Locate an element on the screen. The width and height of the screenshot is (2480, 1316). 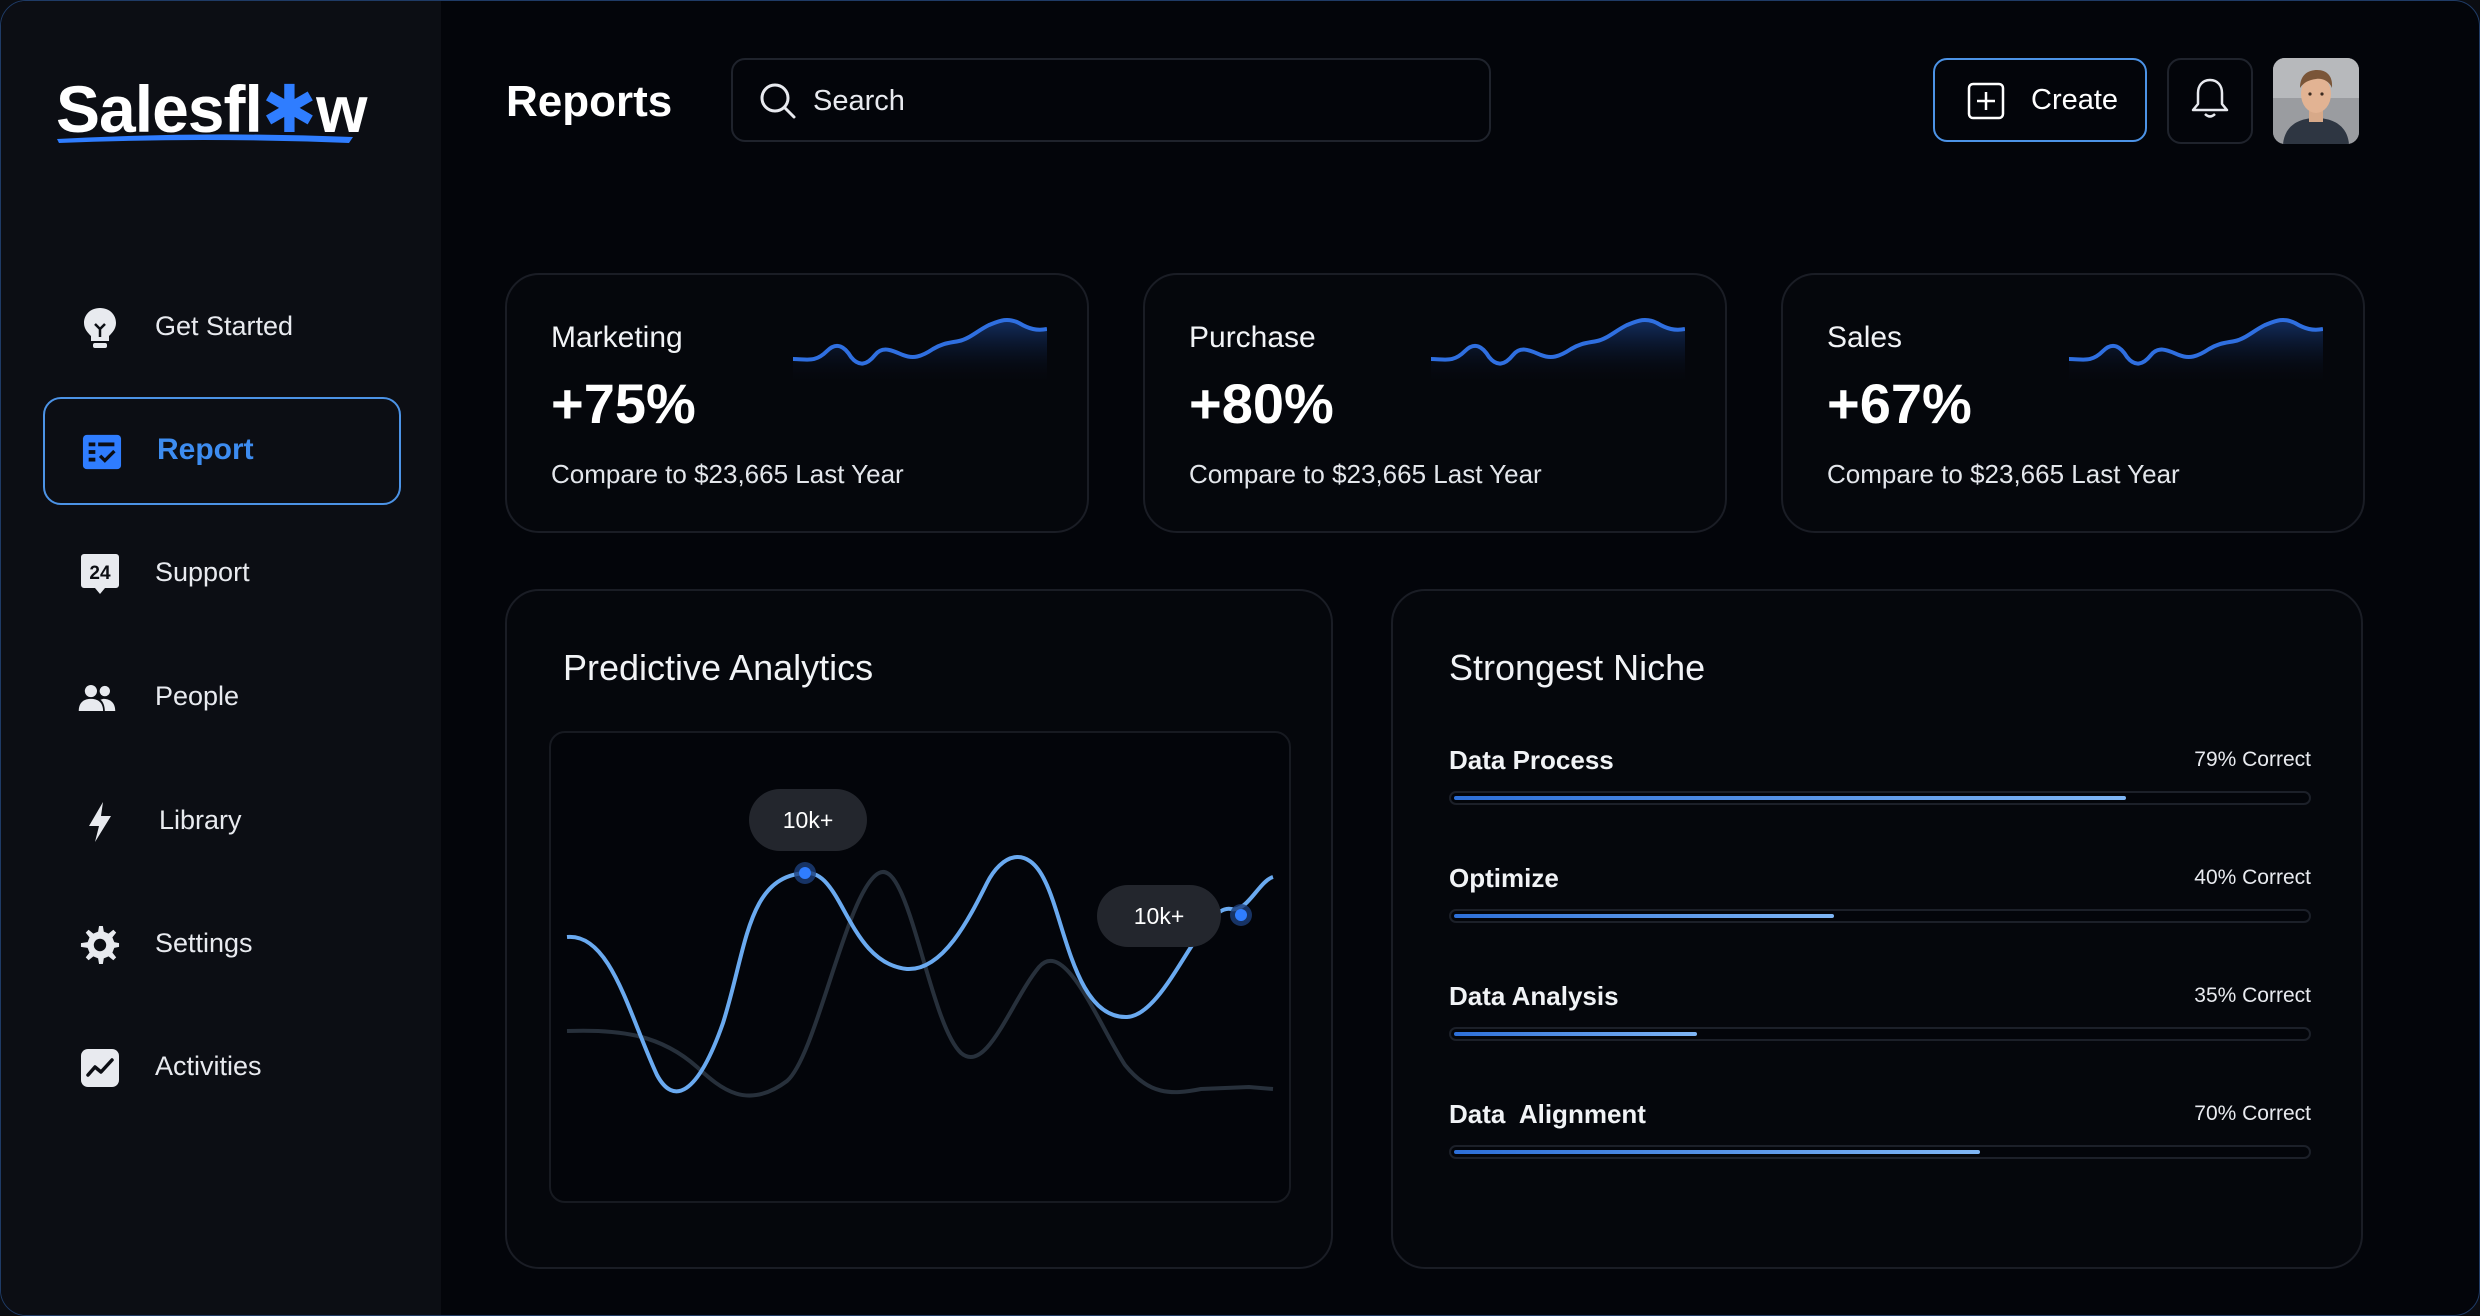
gear-icon is located at coordinates (100, 945).